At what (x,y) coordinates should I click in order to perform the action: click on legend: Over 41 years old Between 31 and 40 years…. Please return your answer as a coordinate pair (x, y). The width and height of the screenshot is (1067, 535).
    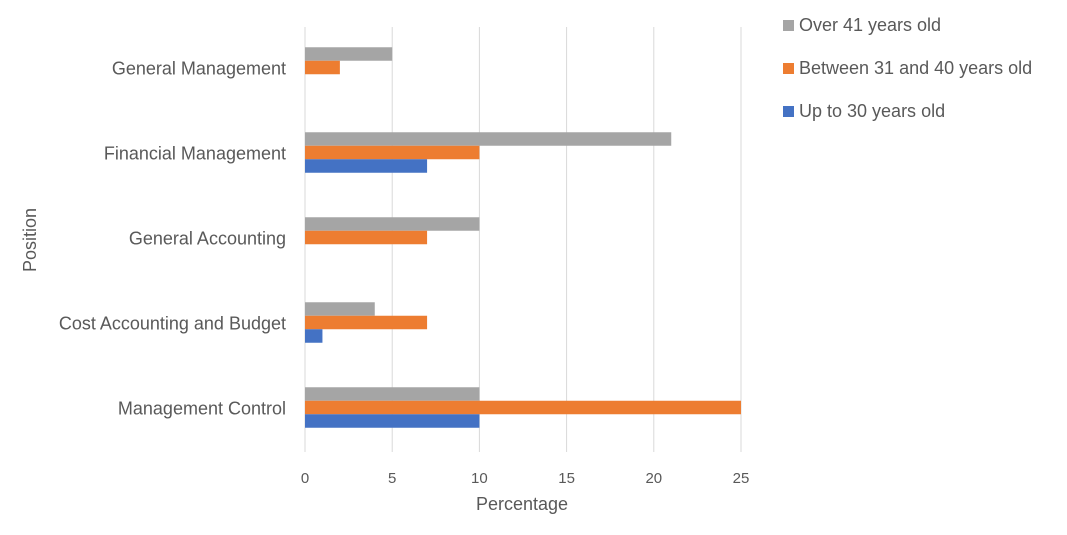
    Looking at the image, I should click on (907, 68).